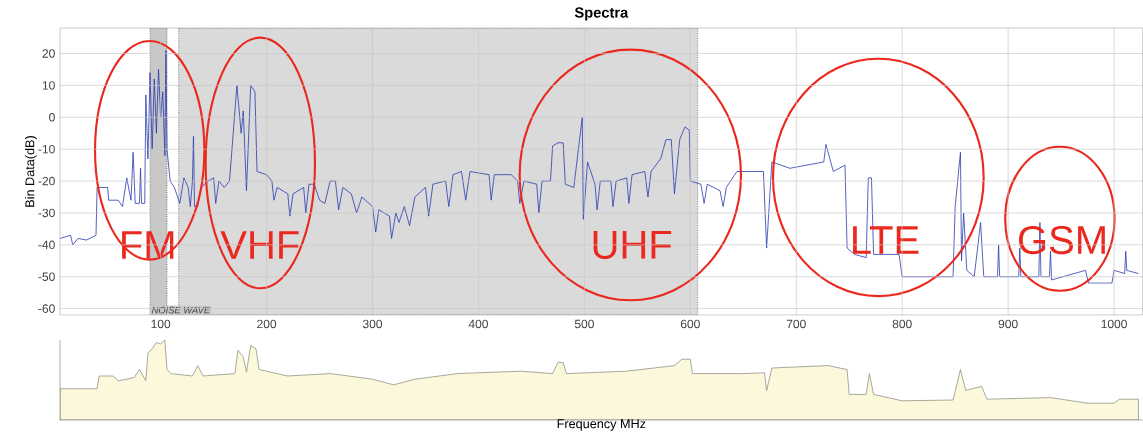  What do you see at coordinates (161, 324) in the screenshot?
I see `x-tick-label: 100` at bounding box center [161, 324].